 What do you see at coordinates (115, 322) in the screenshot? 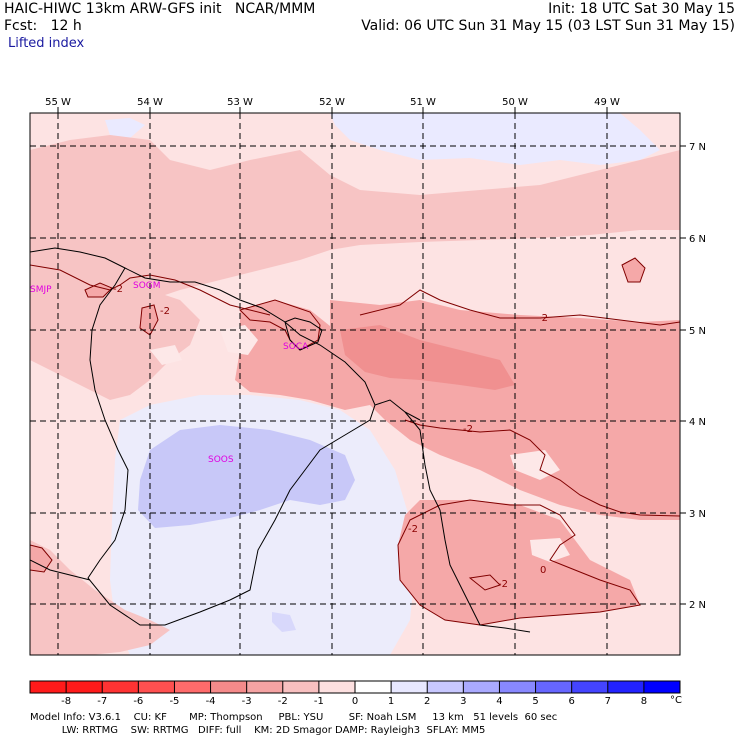
I see `field-negative-west` at bounding box center [115, 322].